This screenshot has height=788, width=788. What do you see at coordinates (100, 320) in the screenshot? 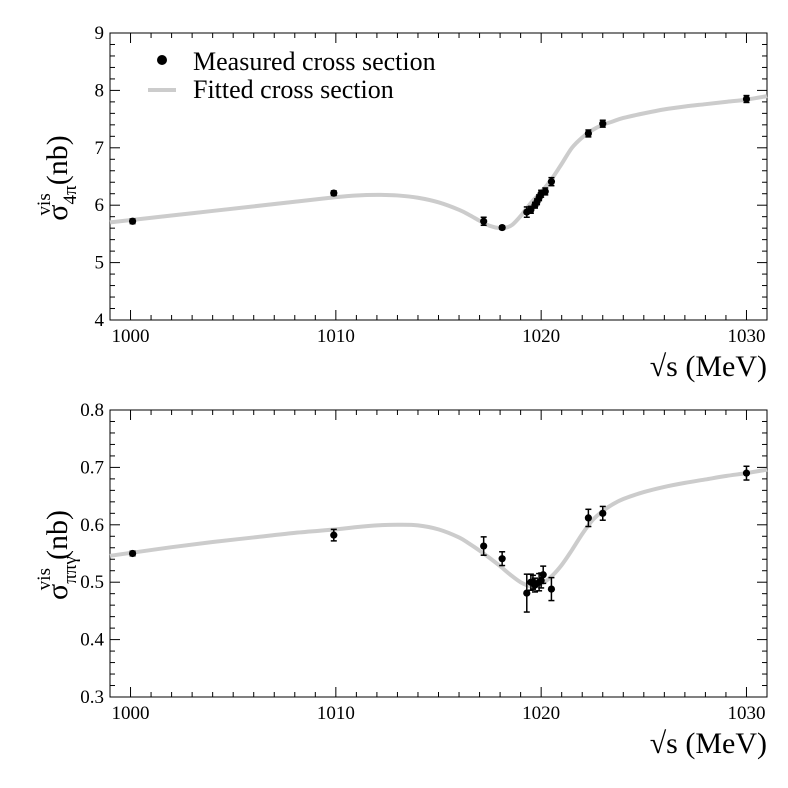
I see `y-tick-label: 4` at bounding box center [100, 320].